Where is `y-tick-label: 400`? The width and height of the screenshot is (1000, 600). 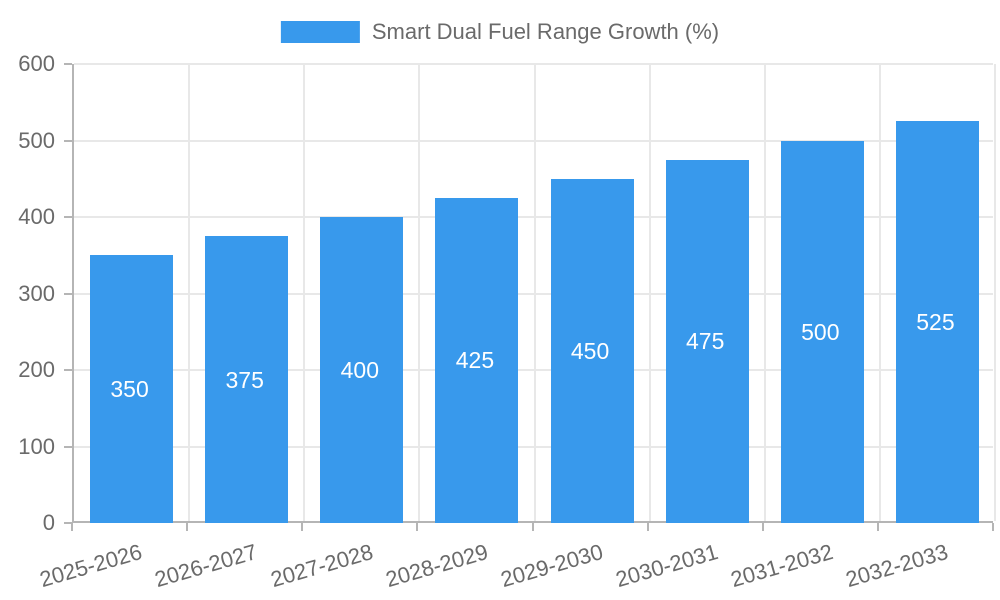 y-tick-label: 400 is located at coordinates (36, 216).